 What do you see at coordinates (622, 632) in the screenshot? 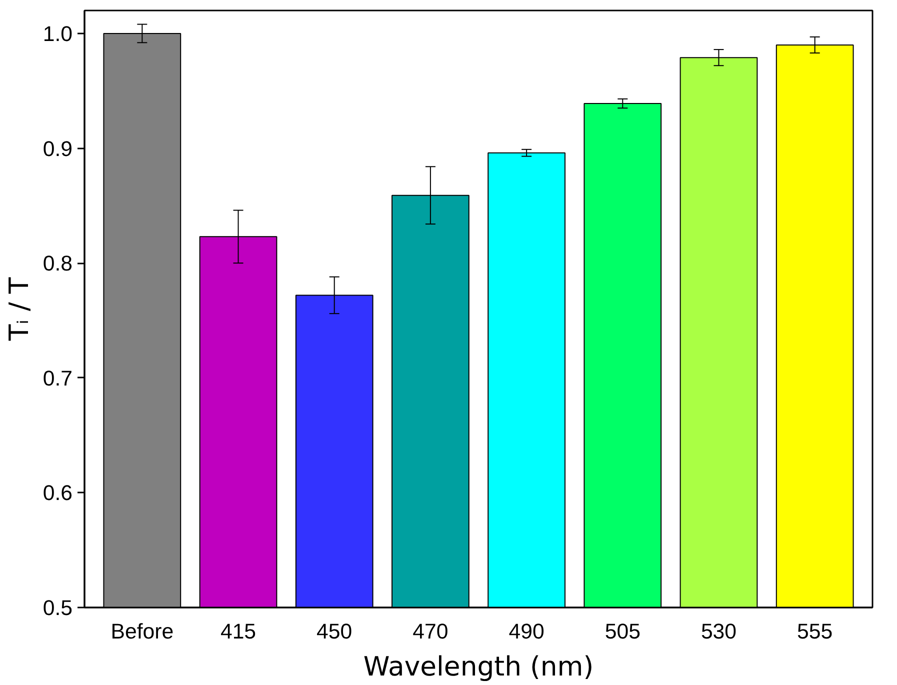
I see `x-tick-label: 505` at bounding box center [622, 632].